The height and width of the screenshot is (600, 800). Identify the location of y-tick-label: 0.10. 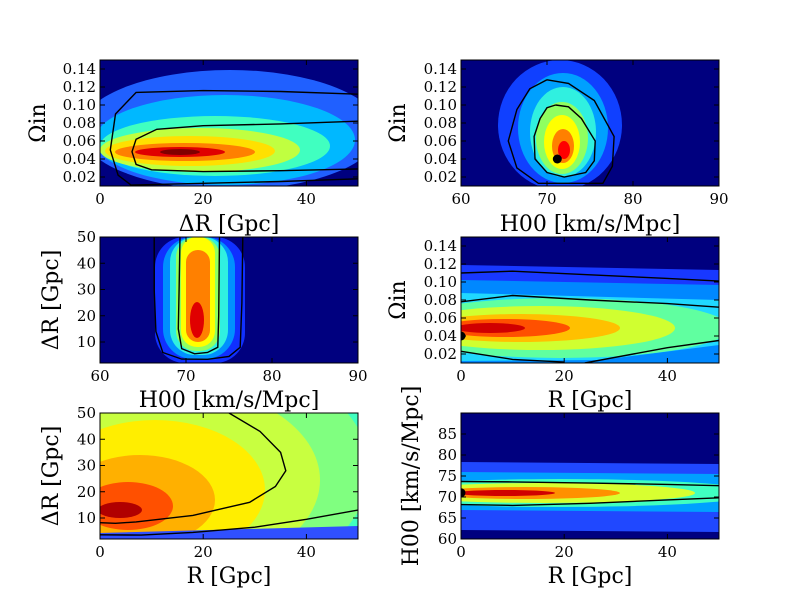
(440, 105).